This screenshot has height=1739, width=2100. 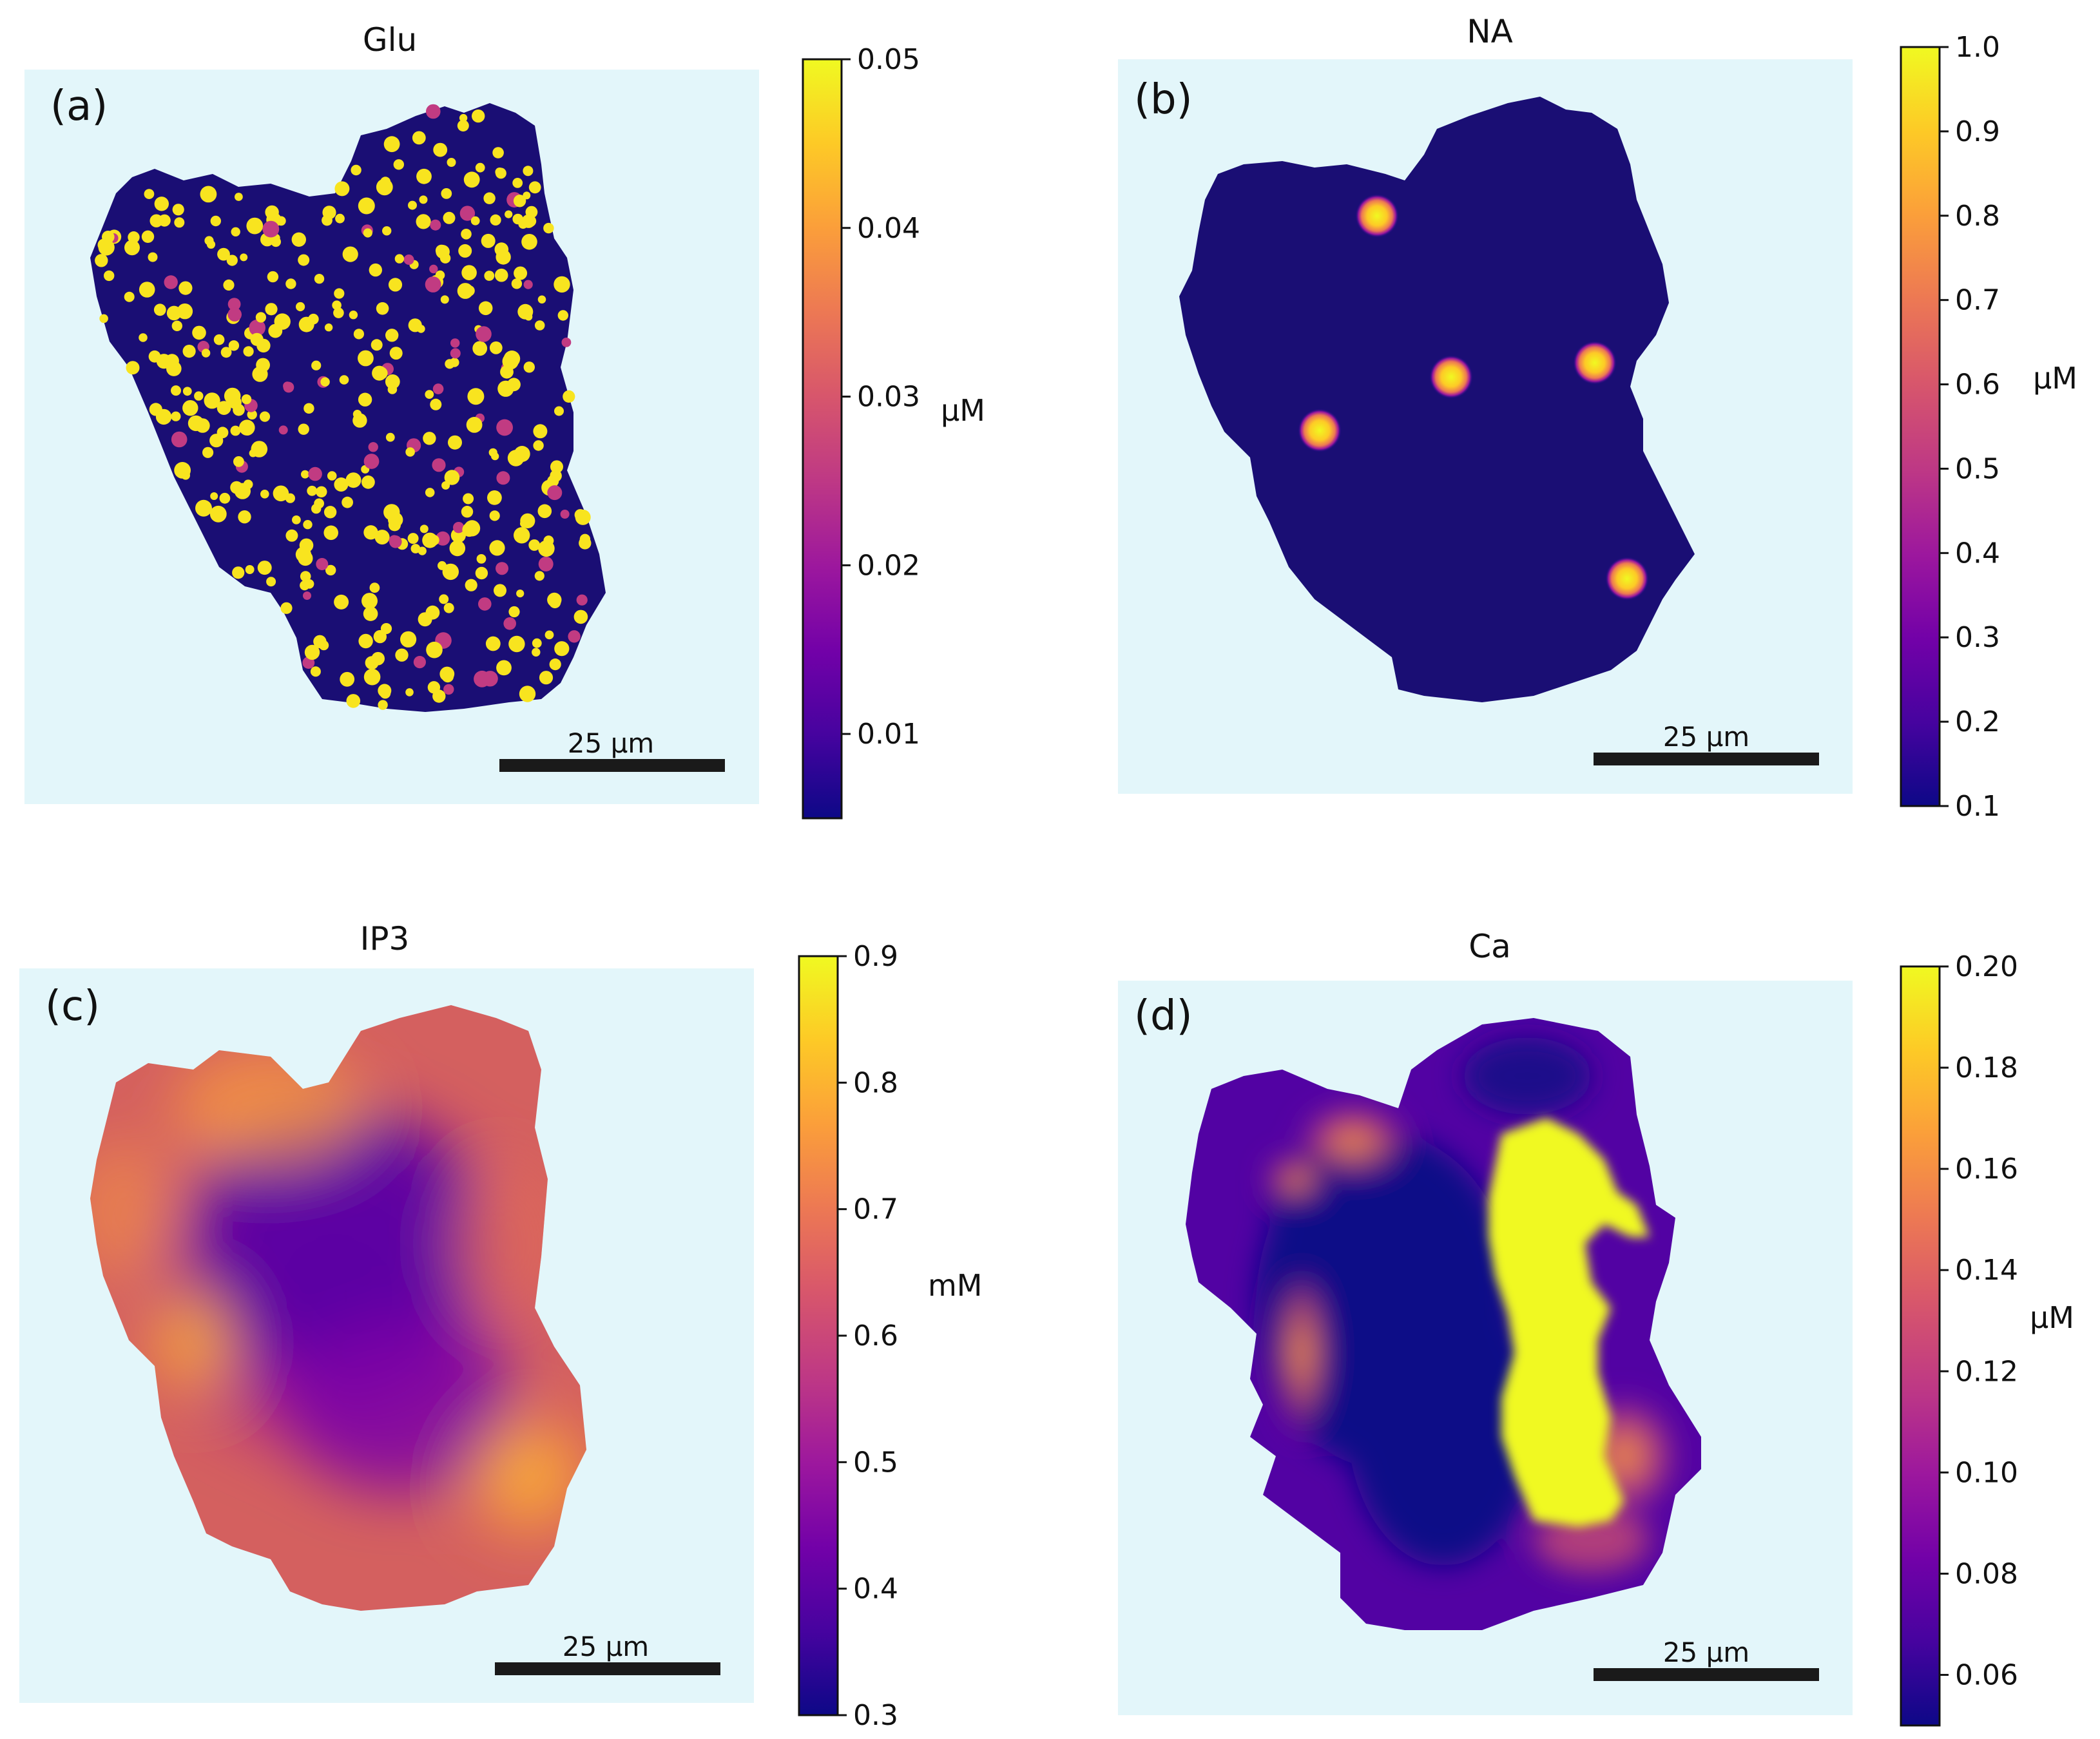 I want to click on colorbar-tick-label: 0.03, so click(x=888, y=398).